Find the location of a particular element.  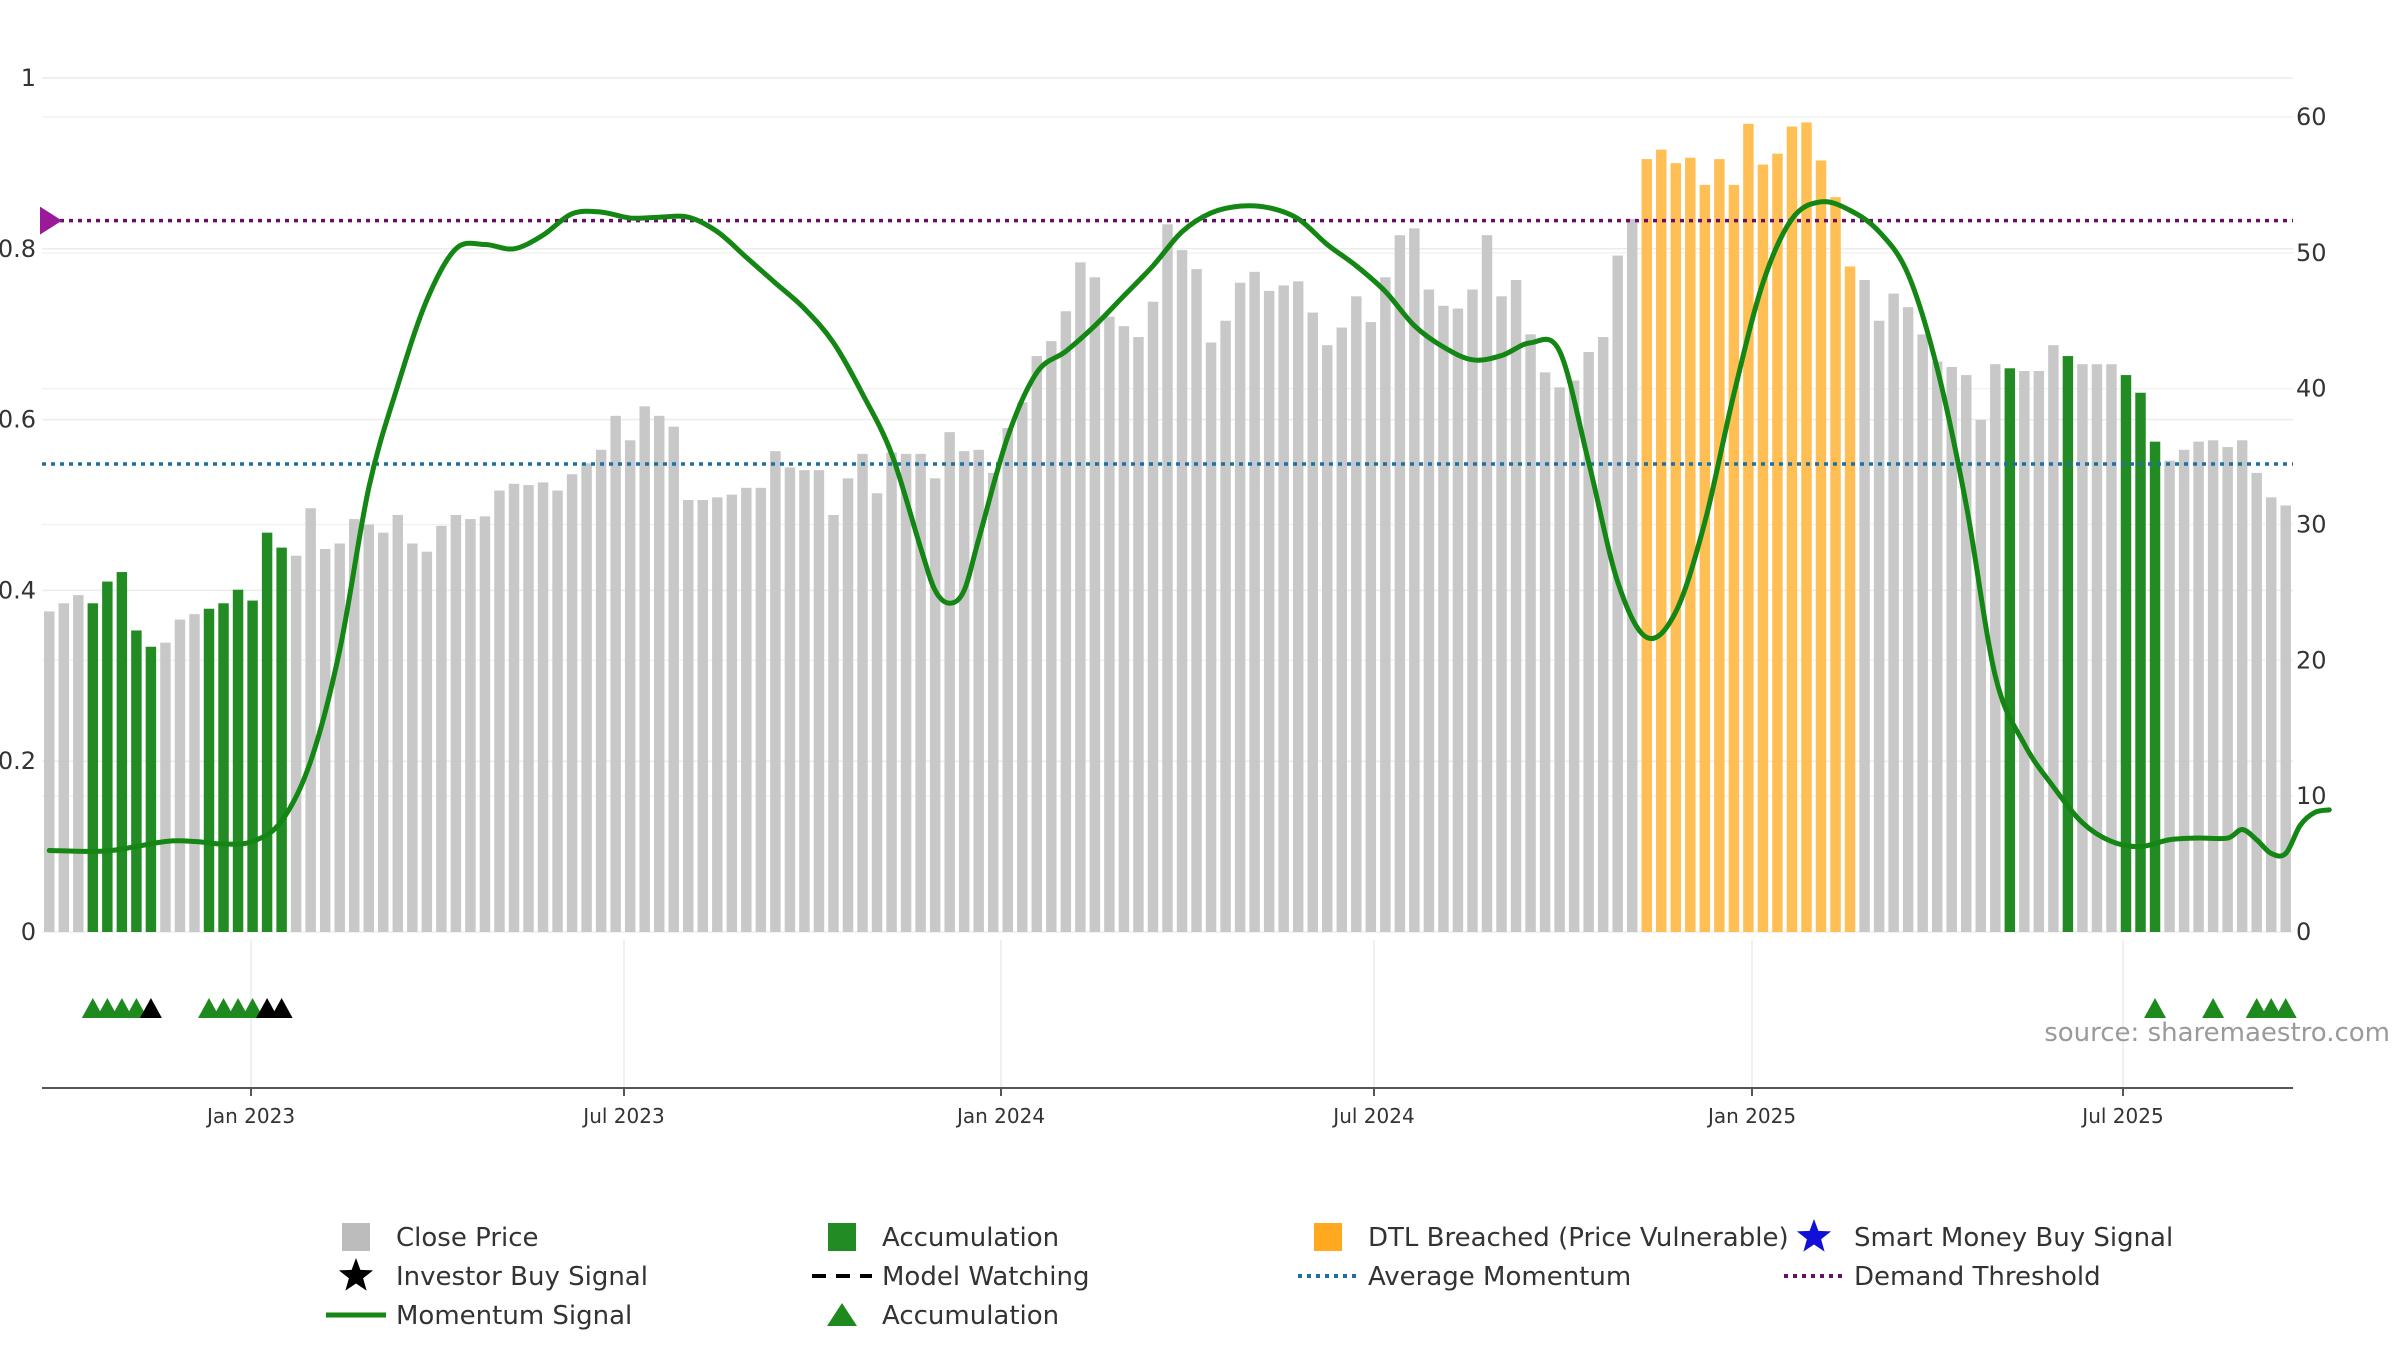

y-right-tick-label: 20 is located at coordinates (2311, 660).